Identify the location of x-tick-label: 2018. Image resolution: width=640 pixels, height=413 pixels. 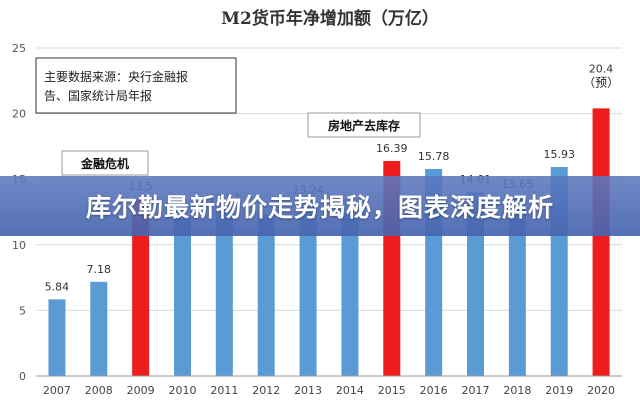
(517, 390).